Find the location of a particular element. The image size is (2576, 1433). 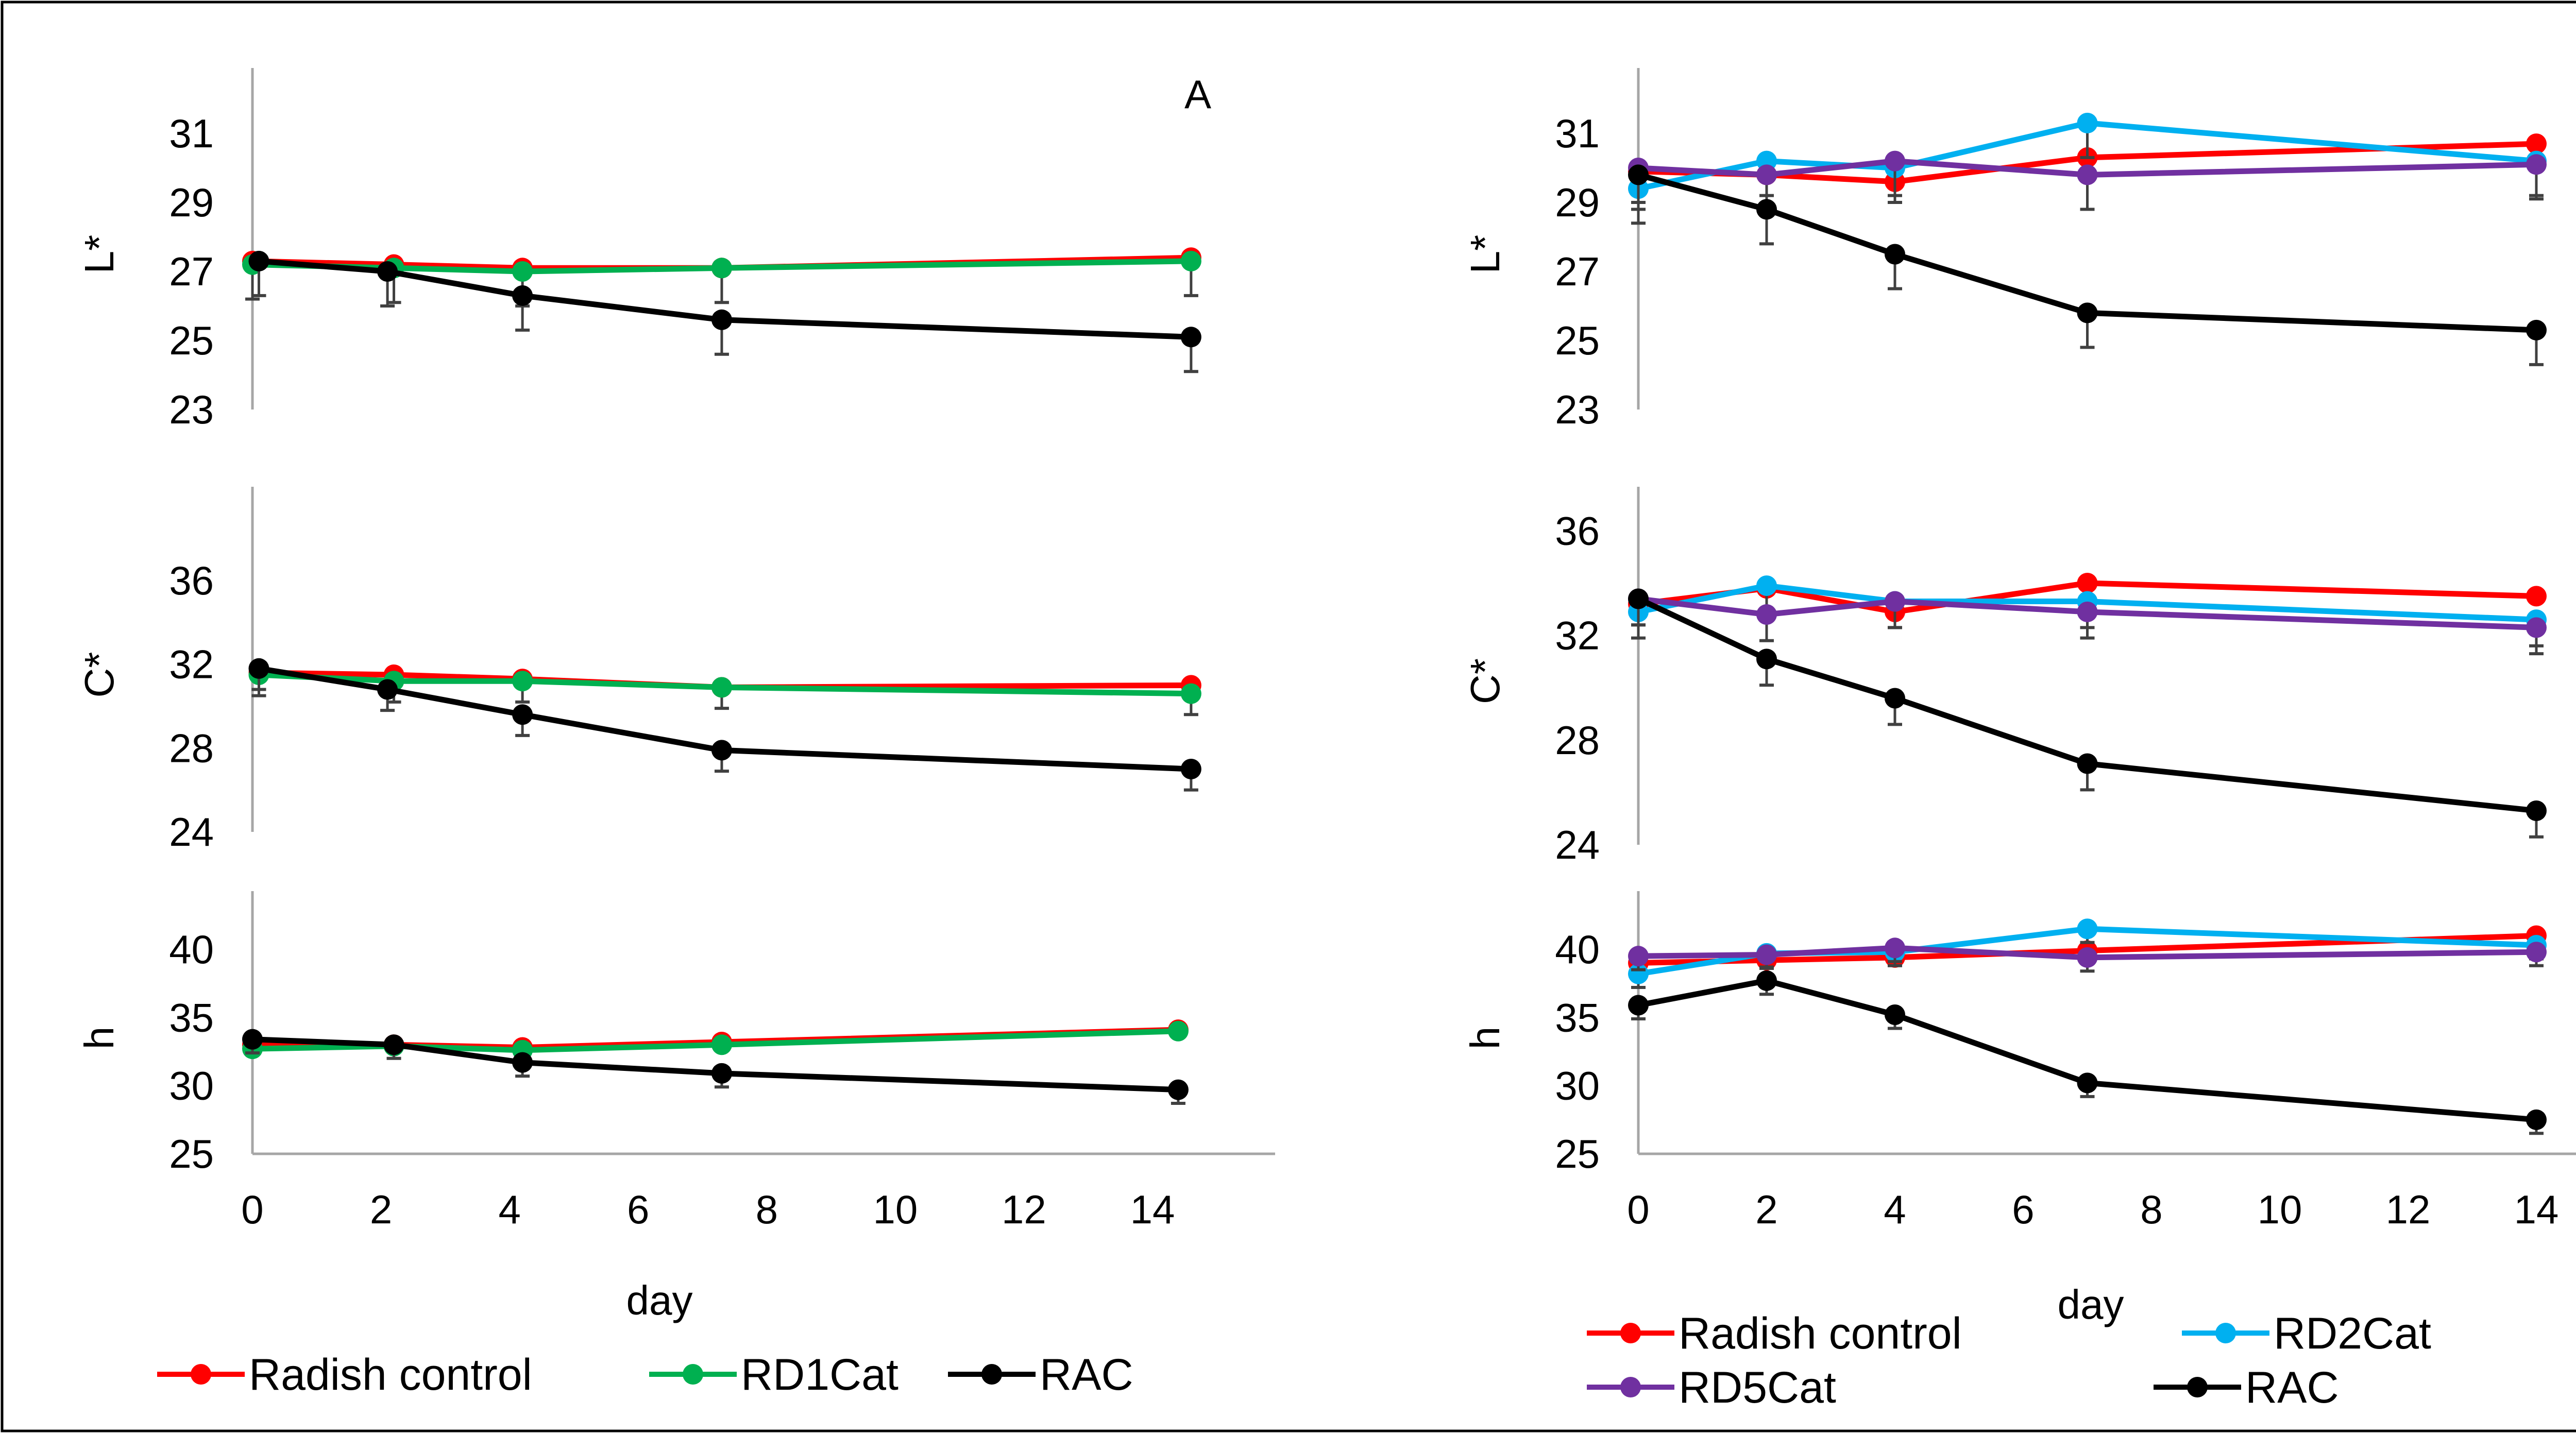

legend-label: RD2Cat is located at coordinates (2352, 1333).